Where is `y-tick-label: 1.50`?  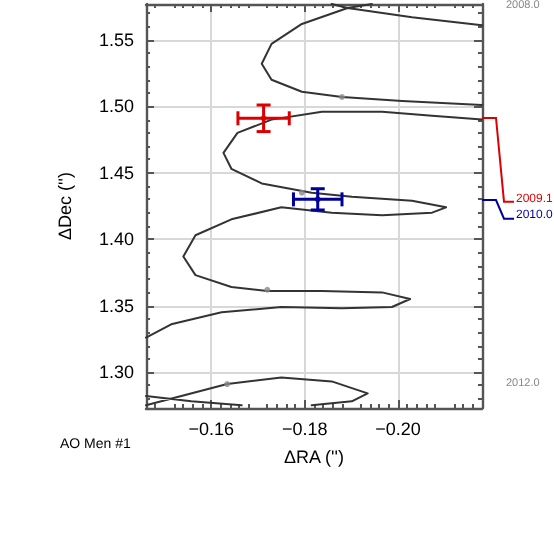 y-tick-label: 1.50 is located at coordinates (116, 106).